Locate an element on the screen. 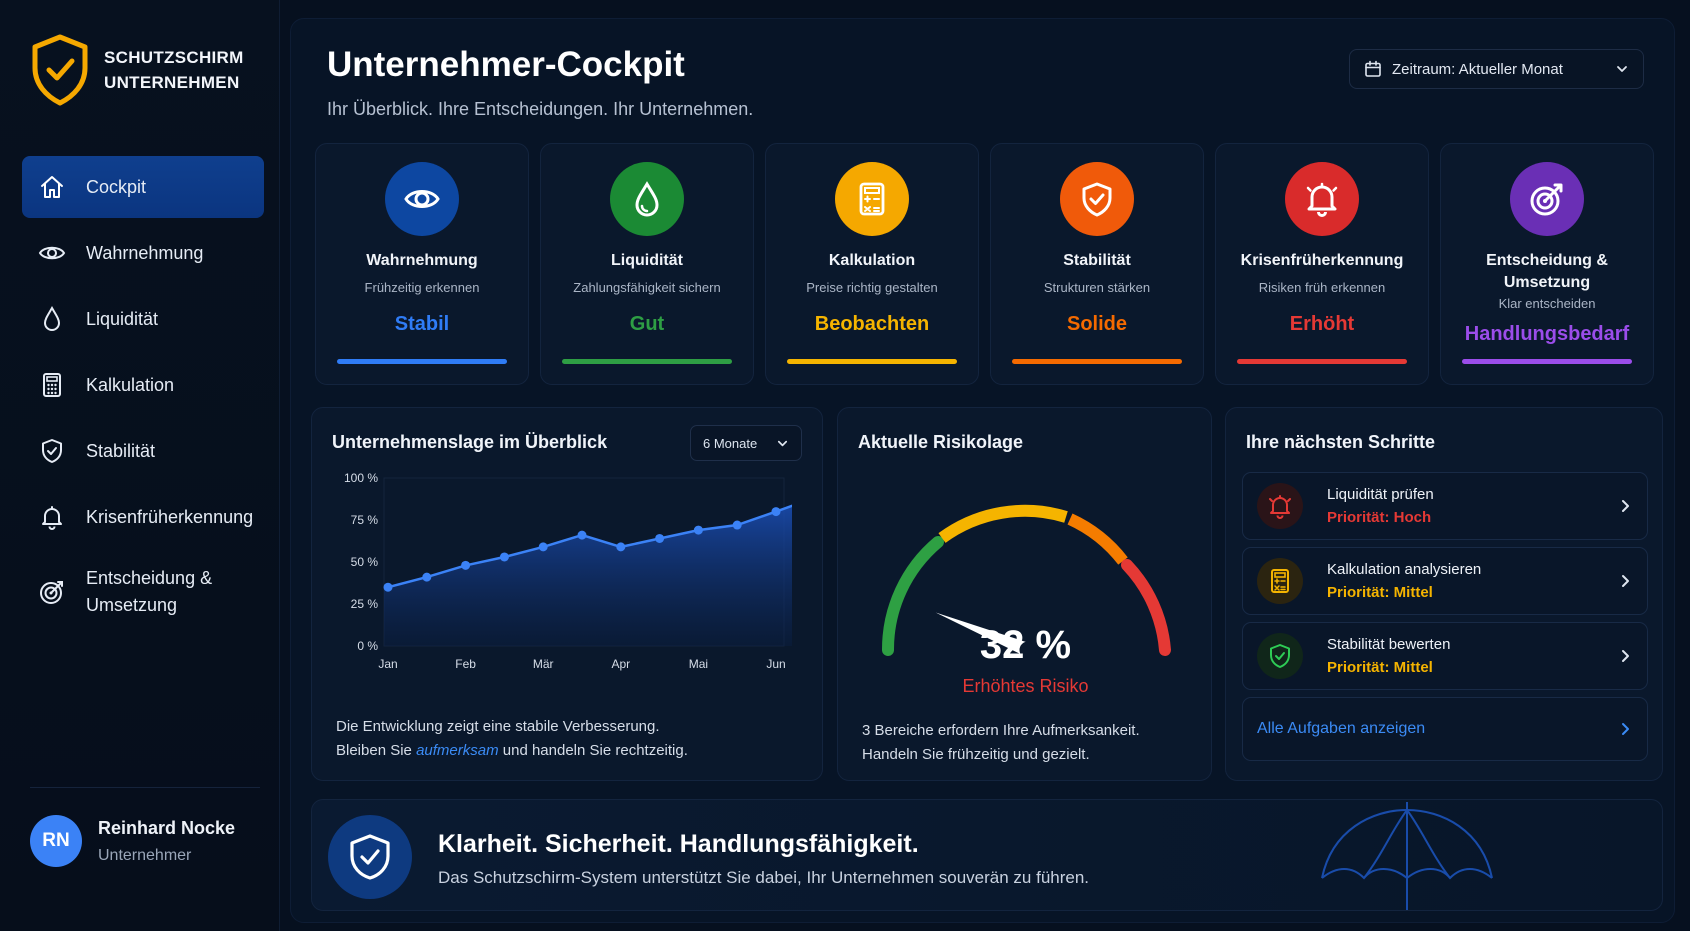 This screenshot has height=931, width=1690. gauge-needle is located at coordinates (983, 634).